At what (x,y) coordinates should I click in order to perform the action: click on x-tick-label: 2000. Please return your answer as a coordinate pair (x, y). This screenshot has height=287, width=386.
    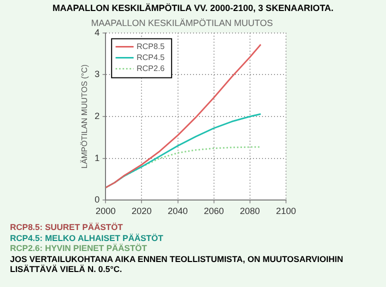
    Looking at the image, I should click on (106, 211).